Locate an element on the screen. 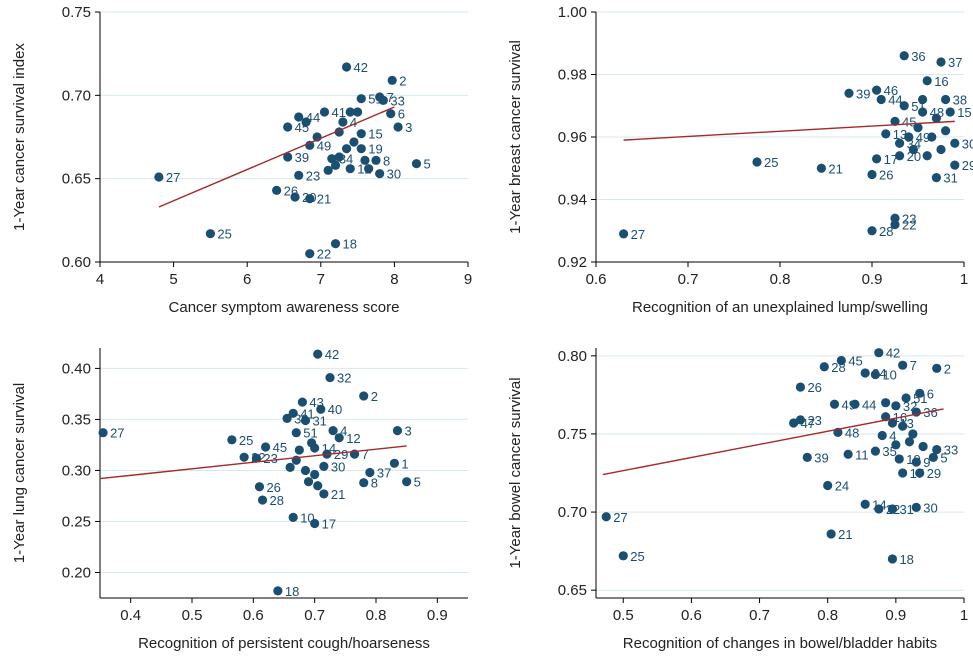 Image resolution: width=973 pixels, height=667 pixels. trend-line is located at coordinates (276, 157).